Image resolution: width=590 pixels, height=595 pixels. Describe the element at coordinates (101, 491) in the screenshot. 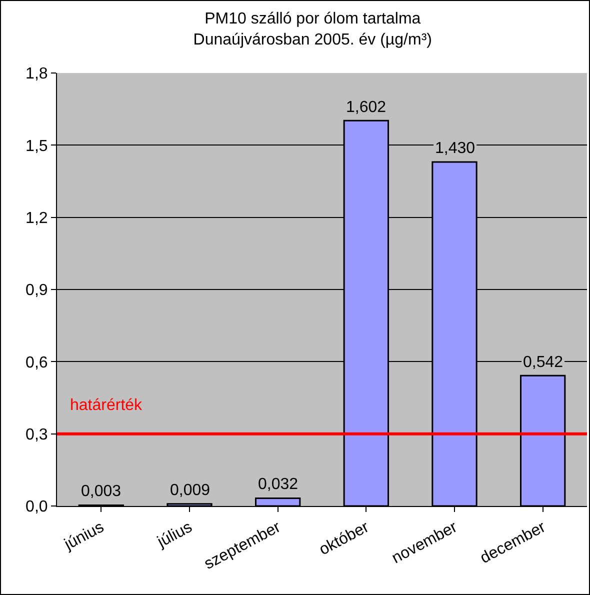

I see `data-label: 0,003` at that location.